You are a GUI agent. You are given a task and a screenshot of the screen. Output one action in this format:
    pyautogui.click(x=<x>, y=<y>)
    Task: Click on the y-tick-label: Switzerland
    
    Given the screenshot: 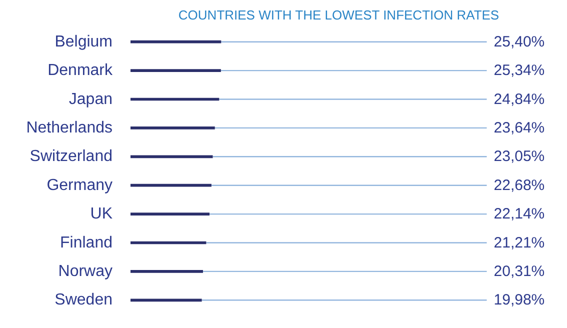 What is the action you would take?
    pyautogui.click(x=71, y=157)
    